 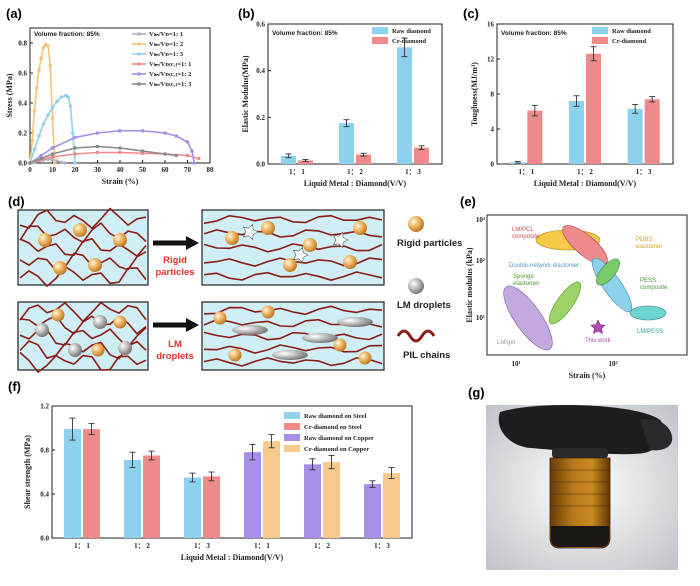 I want to click on vial-sample, so click(x=580, y=536).